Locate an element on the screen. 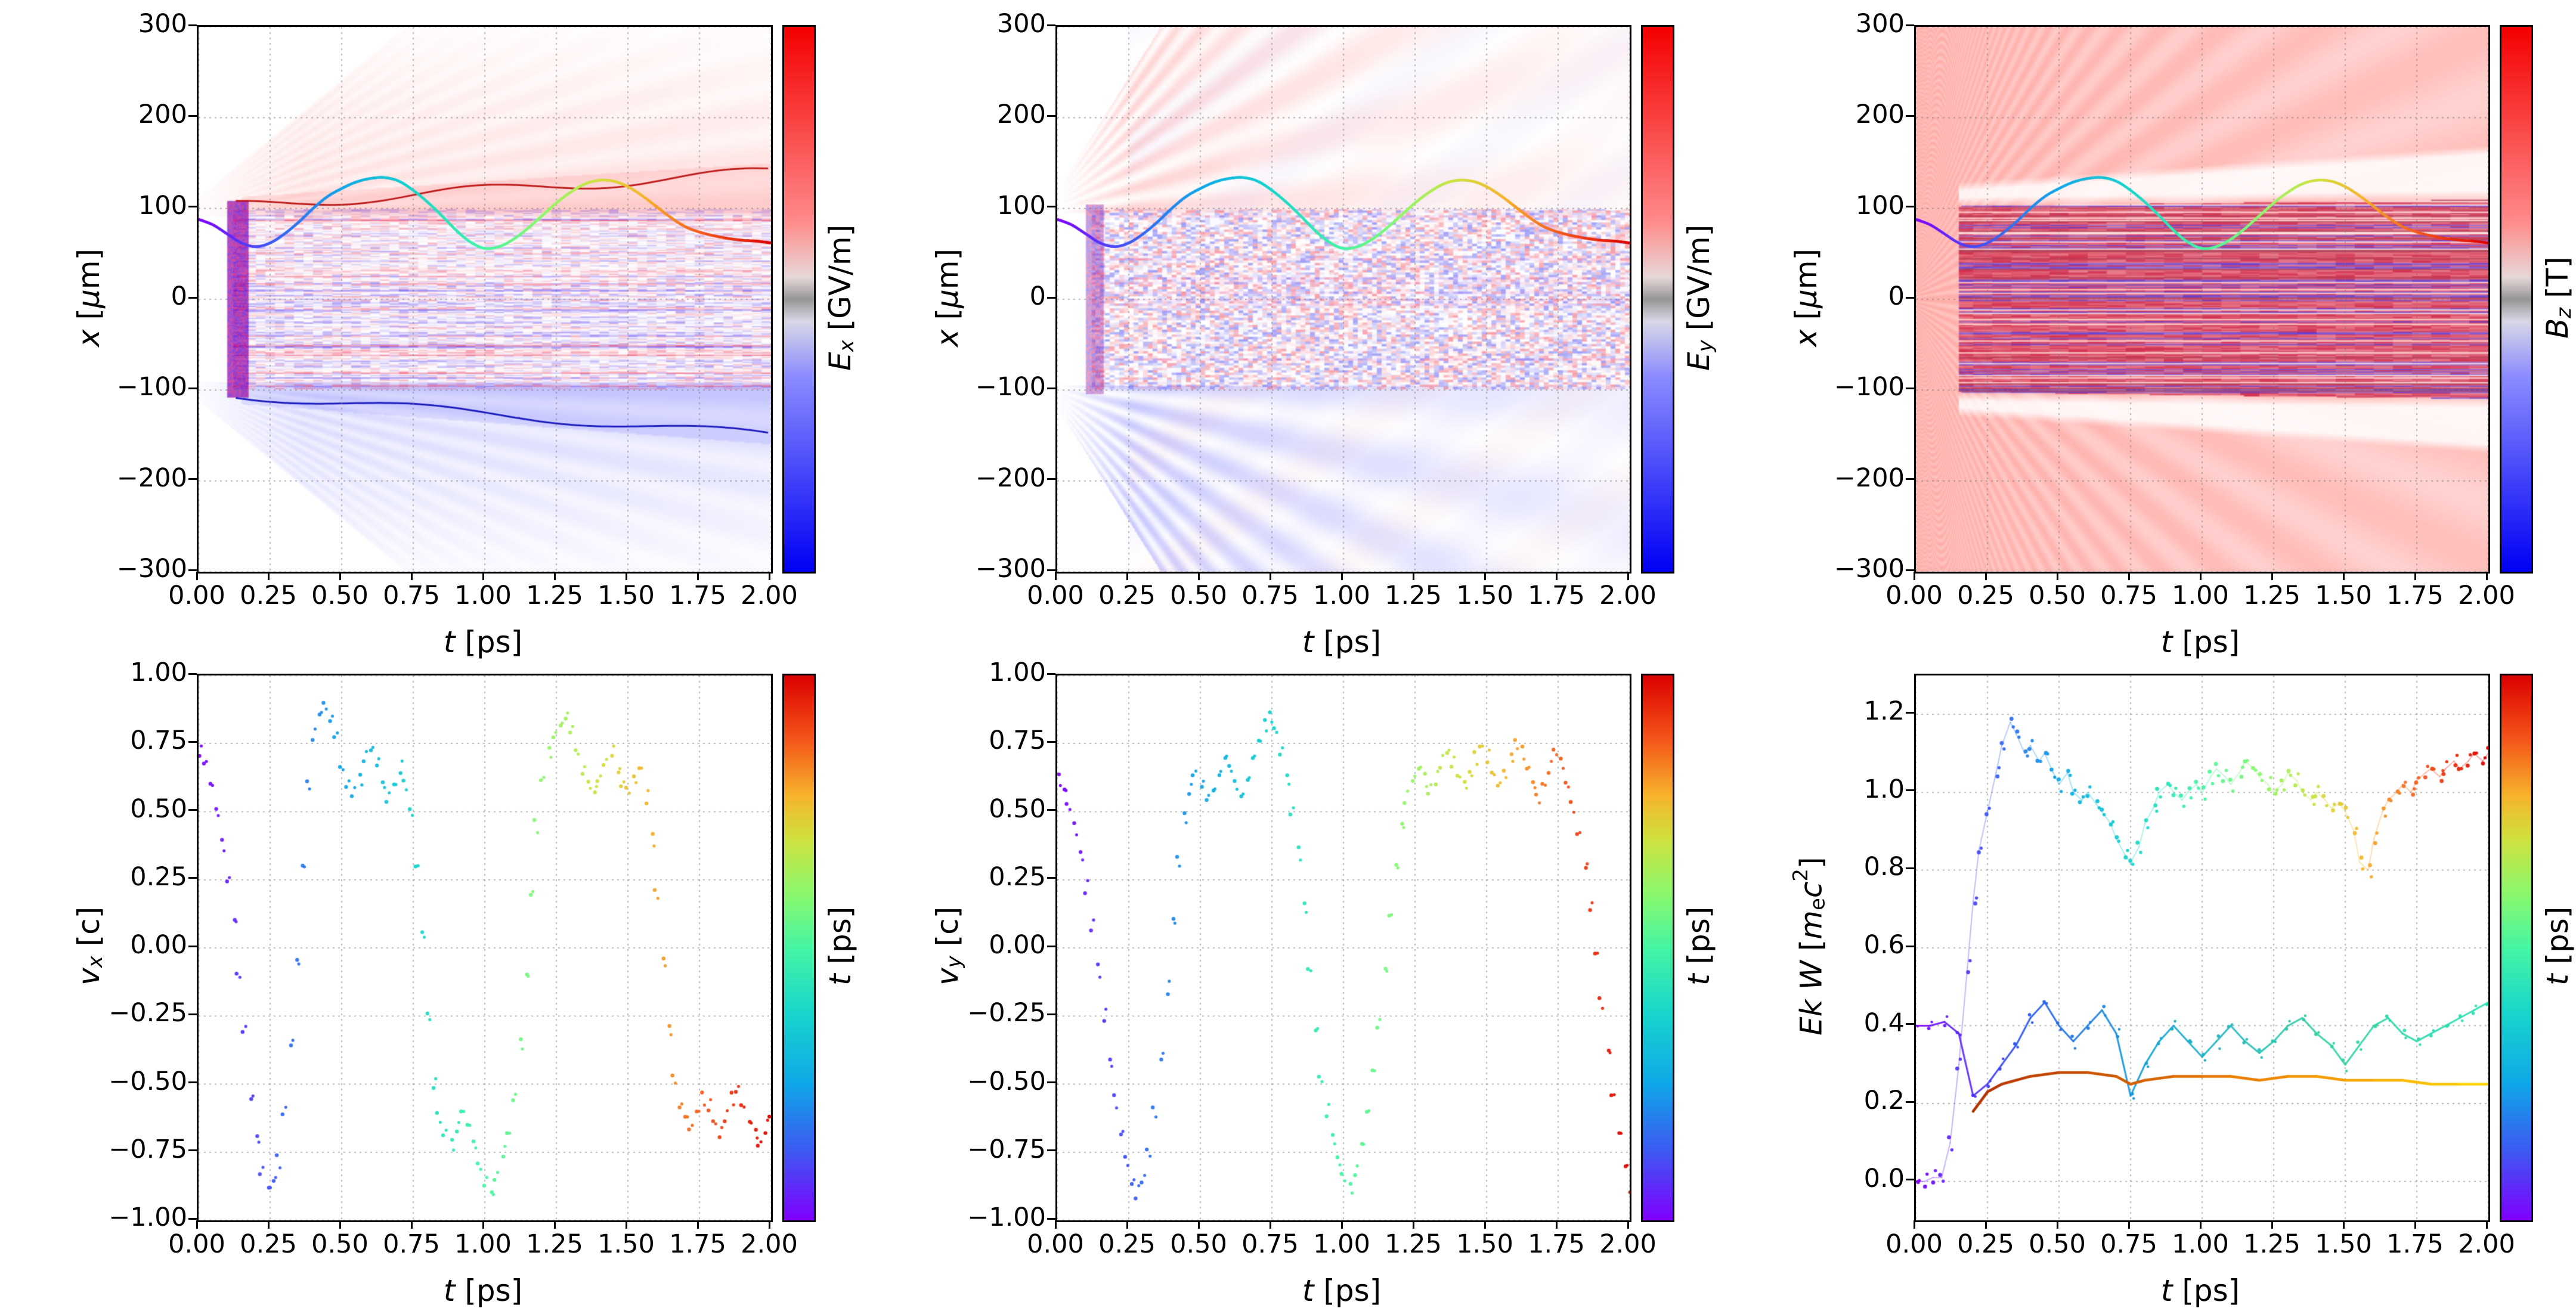 This screenshot has height=1308, width=2576. colorbar-label-ex_map: Ex [GV/m] is located at coordinates (841, 297).